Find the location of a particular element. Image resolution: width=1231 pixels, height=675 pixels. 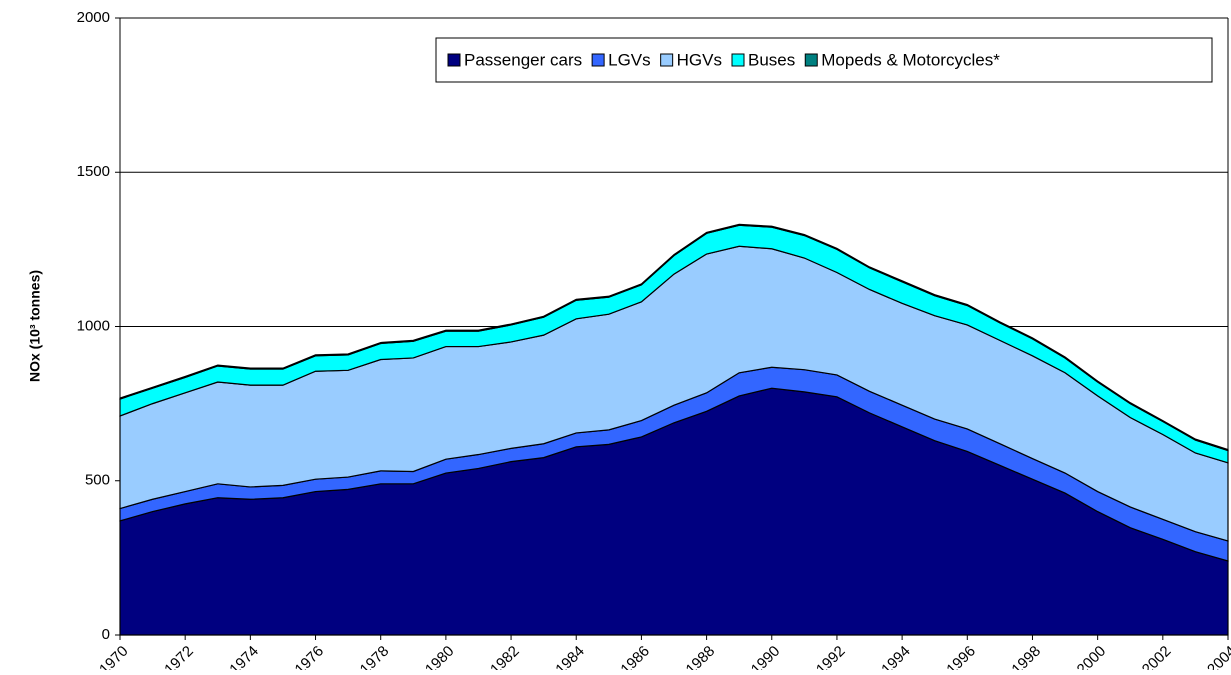

x-tick-label: 2004 is located at coordinates (1217, 656).